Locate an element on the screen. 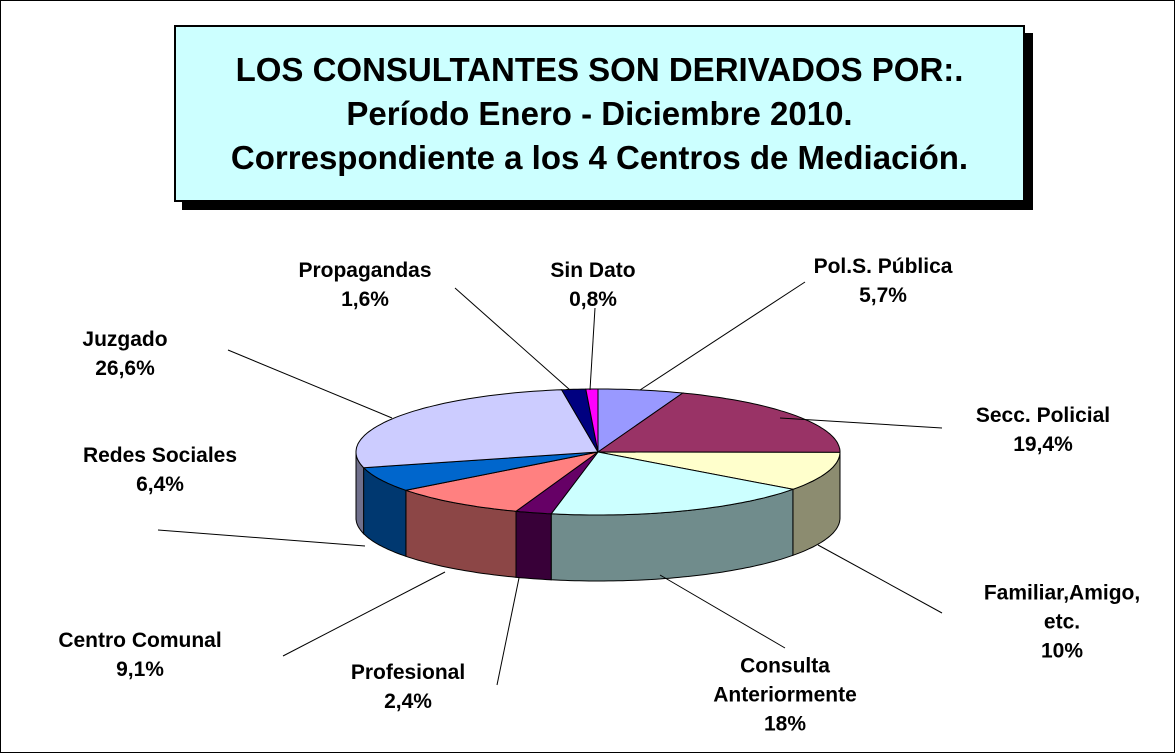 This screenshot has width=1175, height=753. pie-sides is located at coordinates (598, 517).